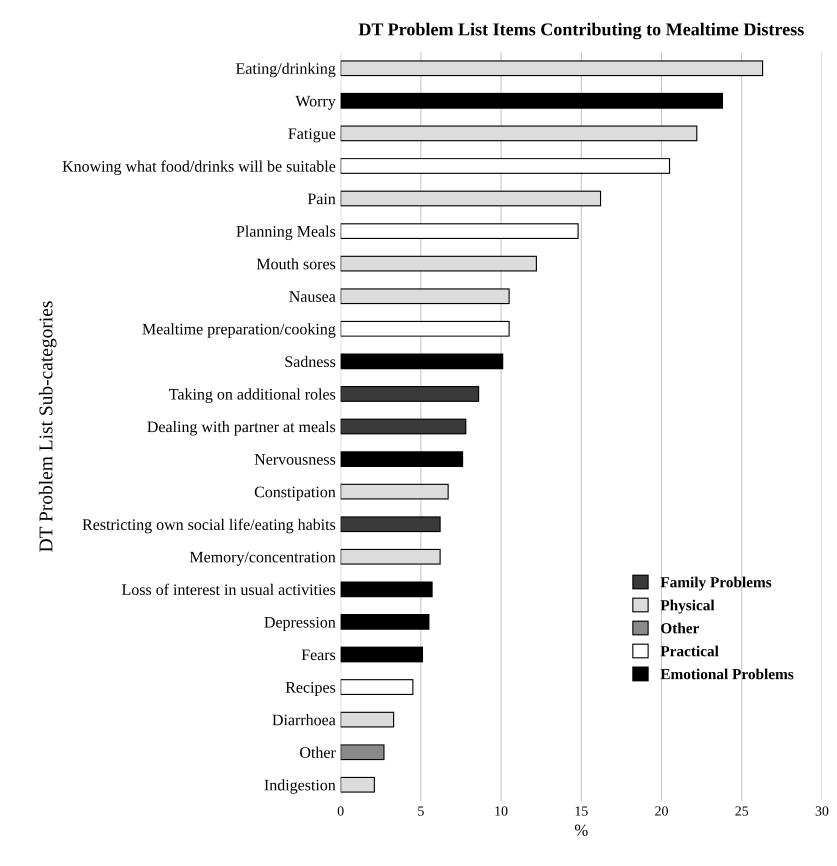 Image resolution: width=837 pixels, height=866 pixels. Describe the element at coordinates (689, 651) in the screenshot. I see `legend-label: Practical` at that location.